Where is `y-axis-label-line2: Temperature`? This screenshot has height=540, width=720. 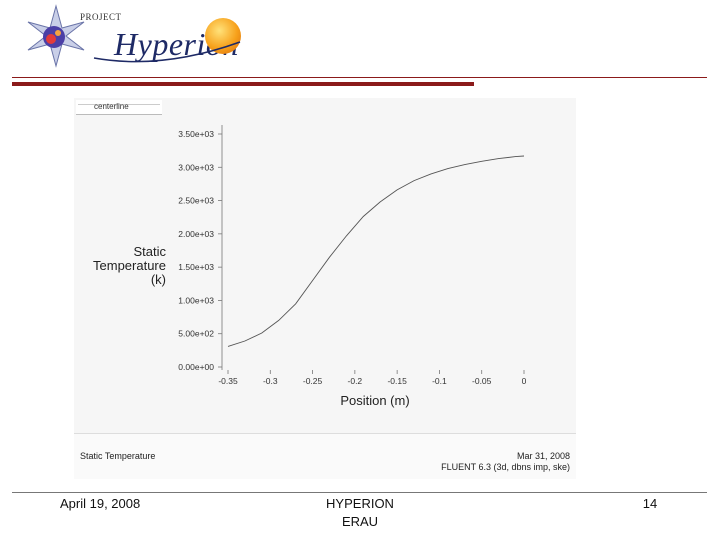
y-axis-label-line2: Temperature is located at coordinates (129, 265).